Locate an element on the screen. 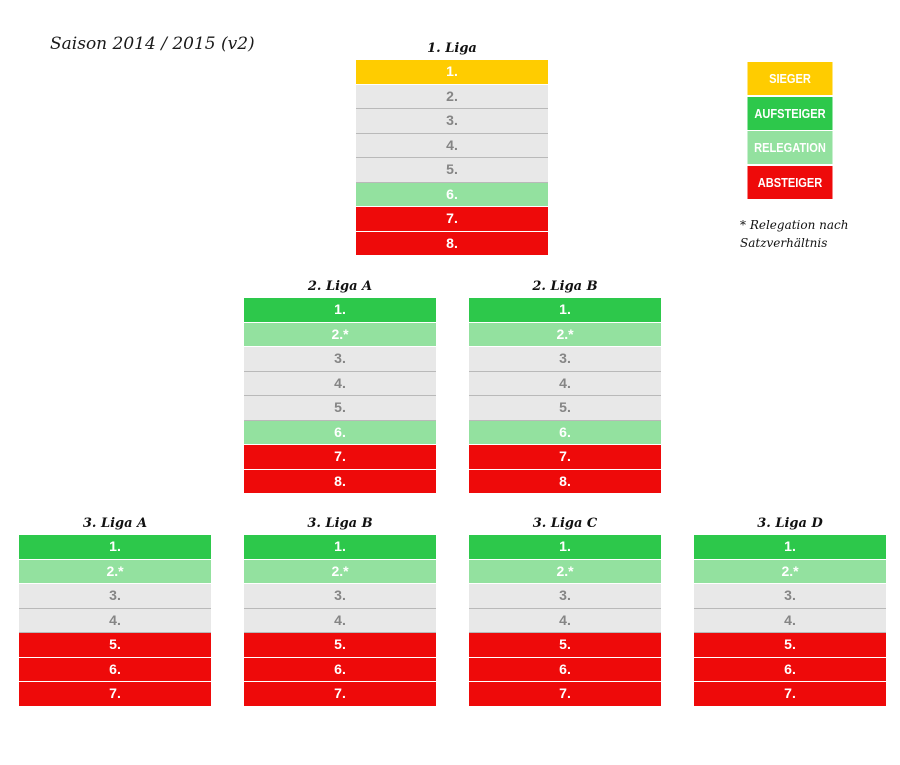  league-title: 3. Liga A is located at coordinates (115, 523).